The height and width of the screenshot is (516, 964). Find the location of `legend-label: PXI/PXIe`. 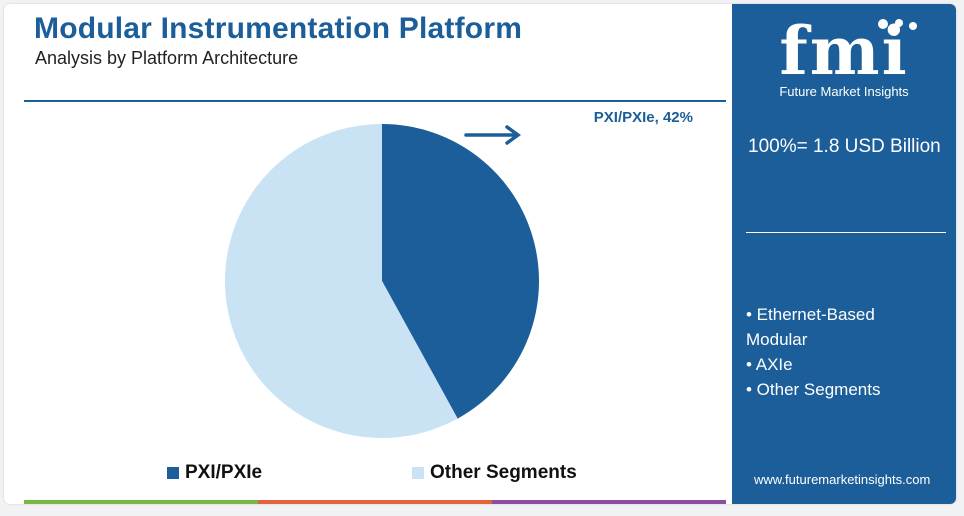

legend-label: PXI/PXIe is located at coordinates (224, 472).